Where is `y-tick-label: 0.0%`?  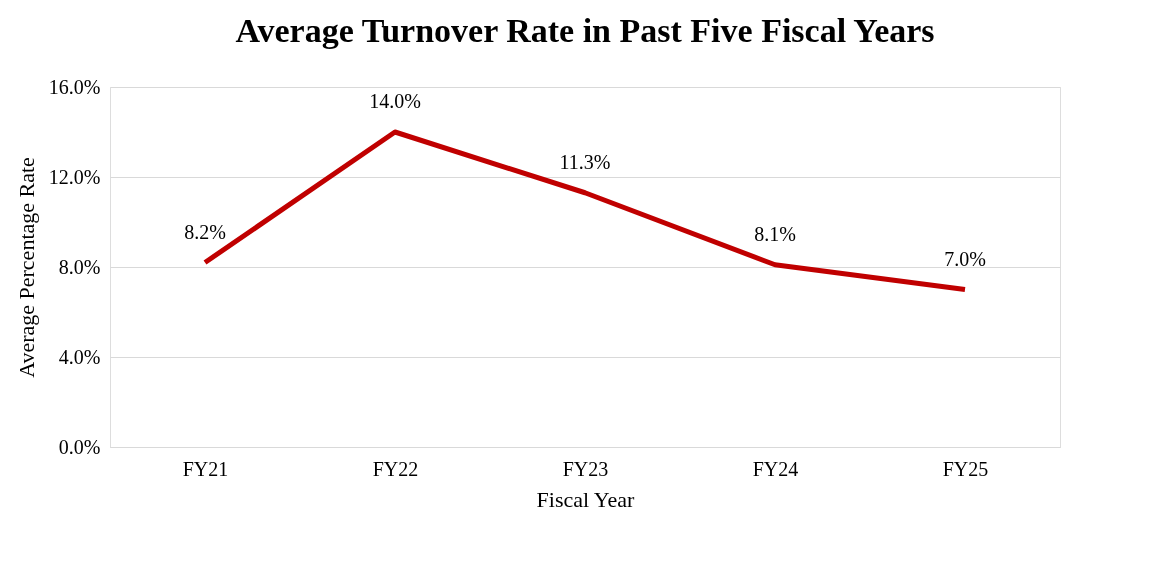
y-tick-label: 0.0% is located at coordinates (79, 446).